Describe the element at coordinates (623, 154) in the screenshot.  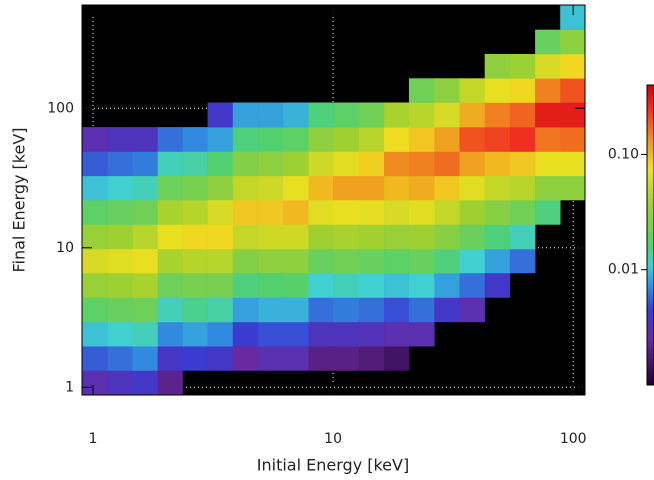
I see `colorbar-tick-label: 0.10` at that location.